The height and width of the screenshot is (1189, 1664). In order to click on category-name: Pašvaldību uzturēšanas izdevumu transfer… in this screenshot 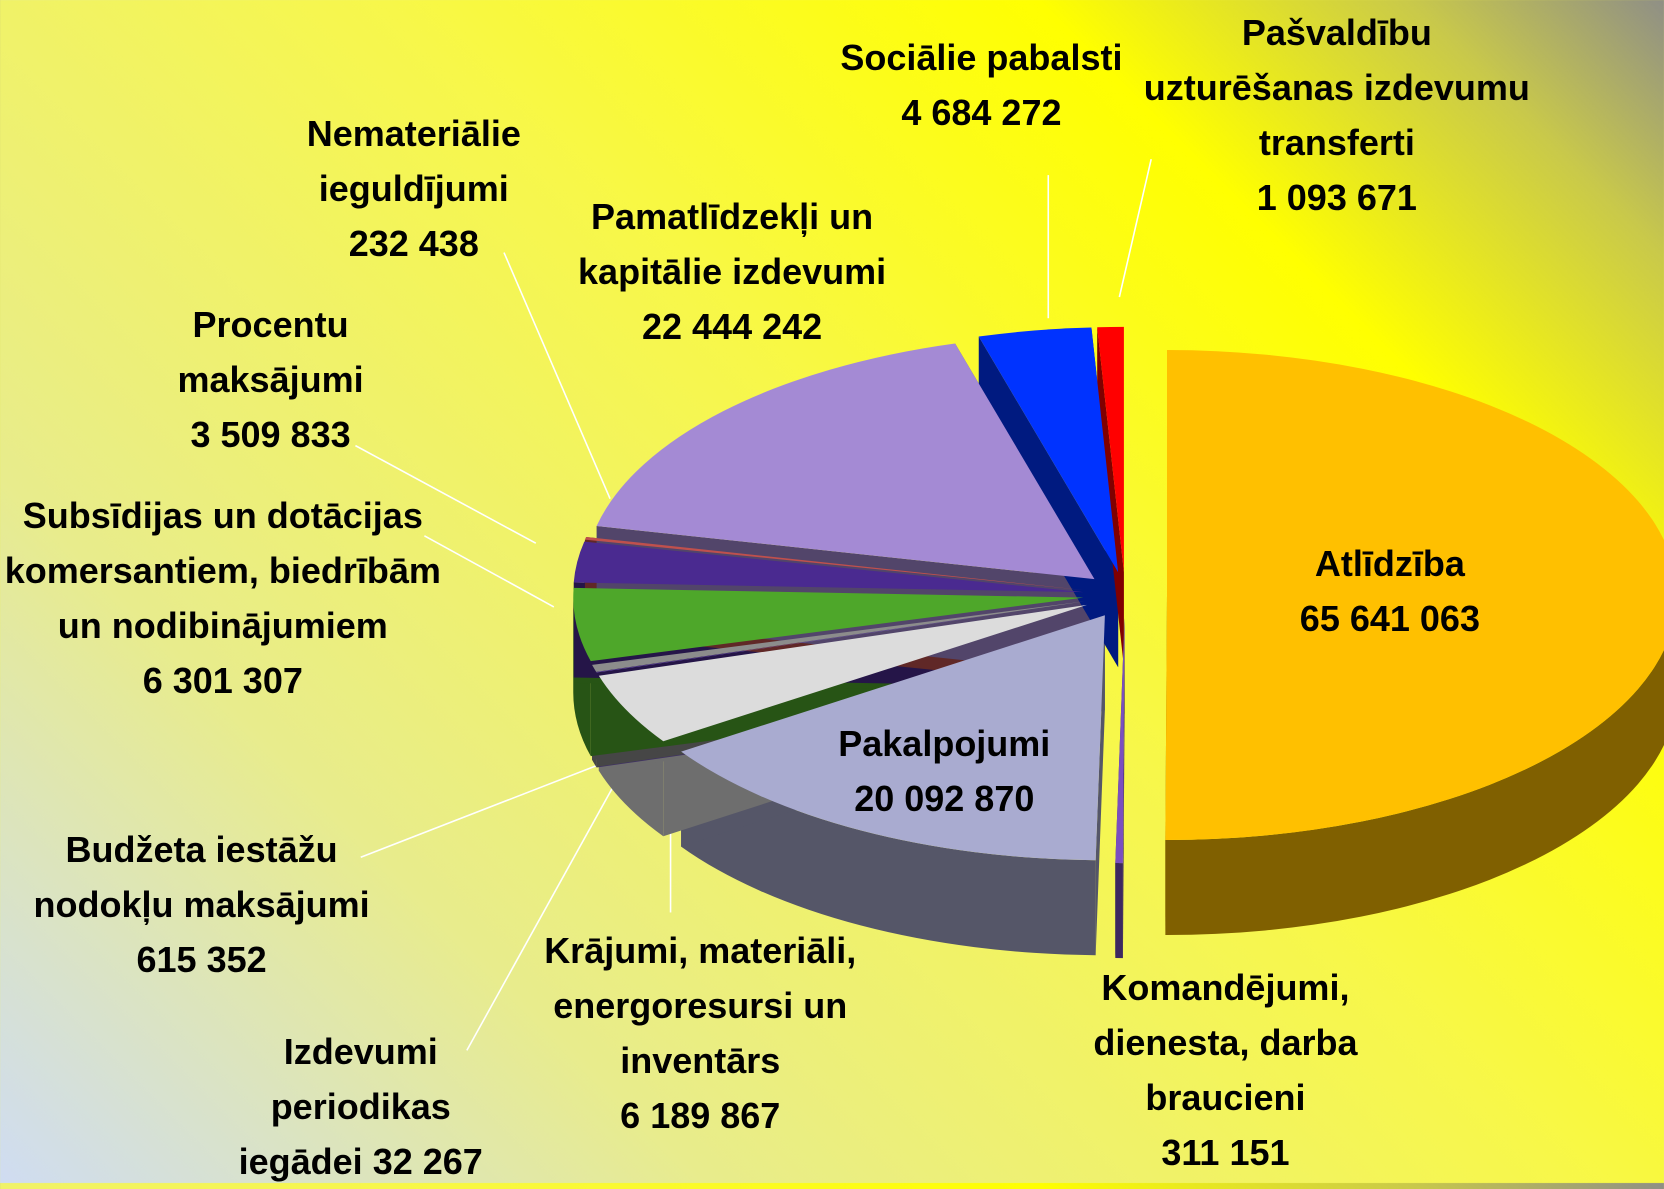, I will do `click(1337, 87)`.